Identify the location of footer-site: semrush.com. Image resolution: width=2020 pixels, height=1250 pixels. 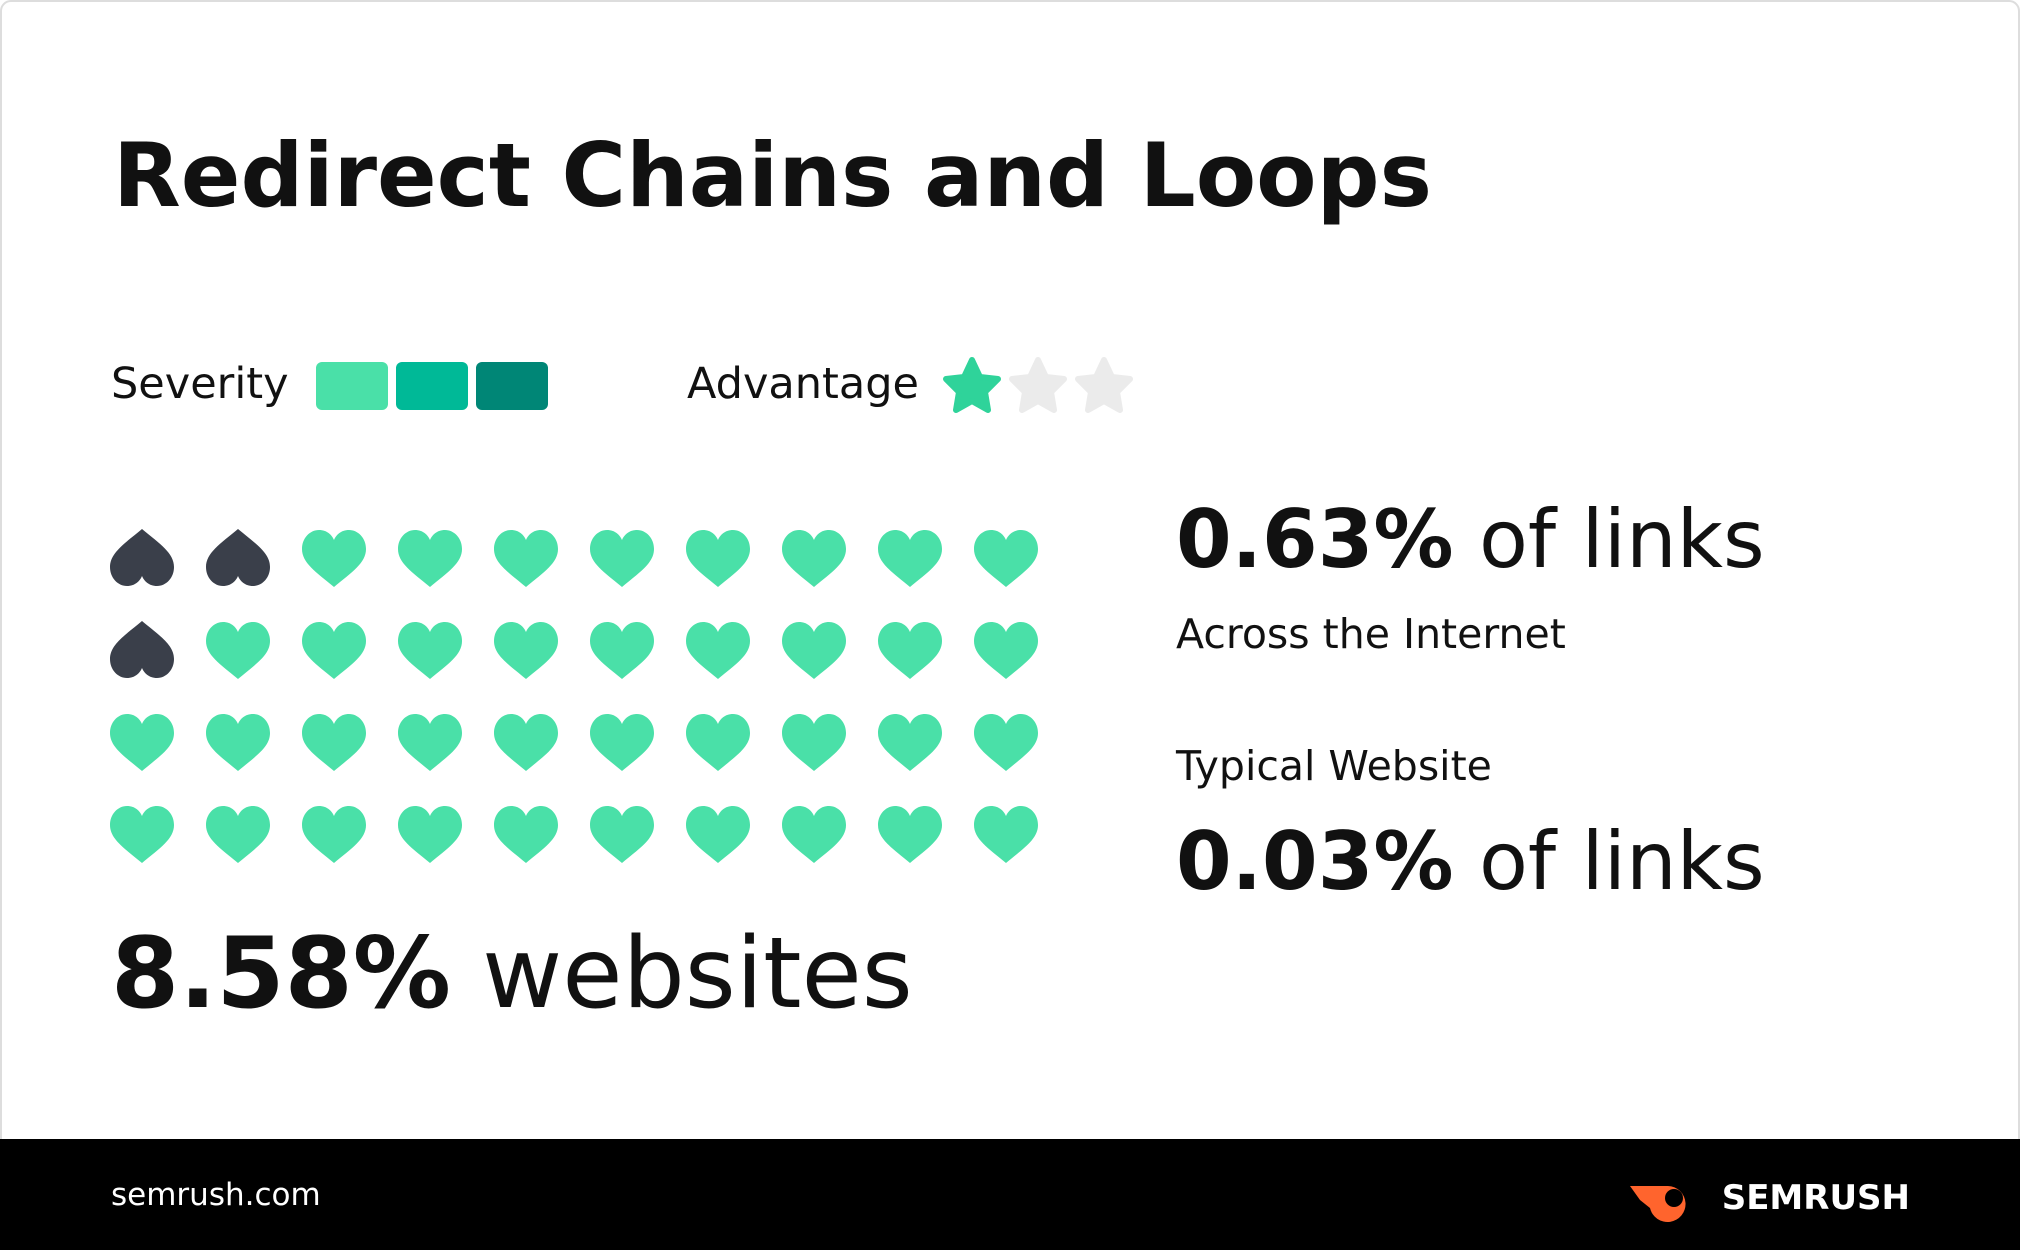
(216, 1195).